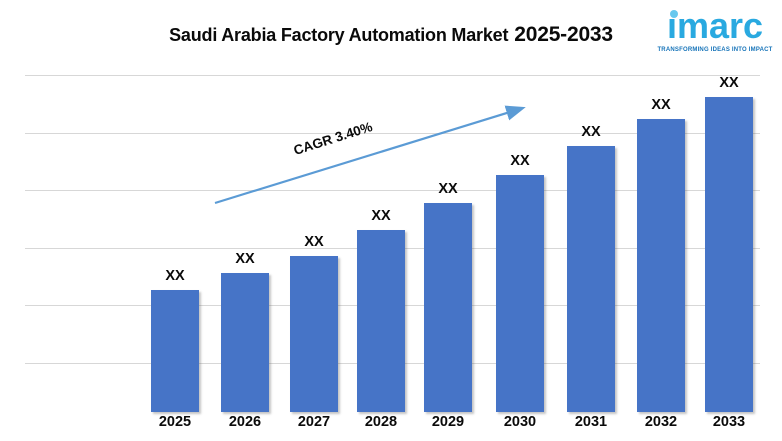 The height and width of the screenshot is (441, 782). I want to click on bar-2028, so click(381, 321).